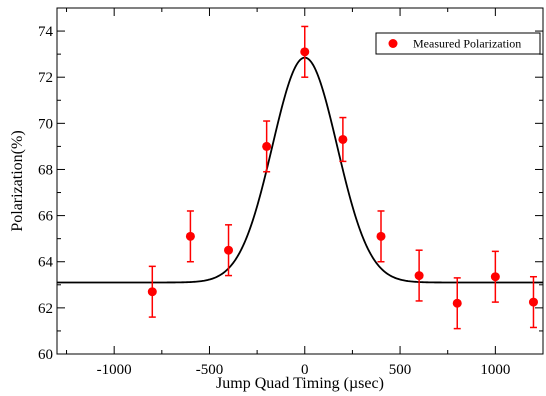  What do you see at coordinates (400, 370) in the screenshot?
I see `x-tick-label: 500` at bounding box center [400, 370].